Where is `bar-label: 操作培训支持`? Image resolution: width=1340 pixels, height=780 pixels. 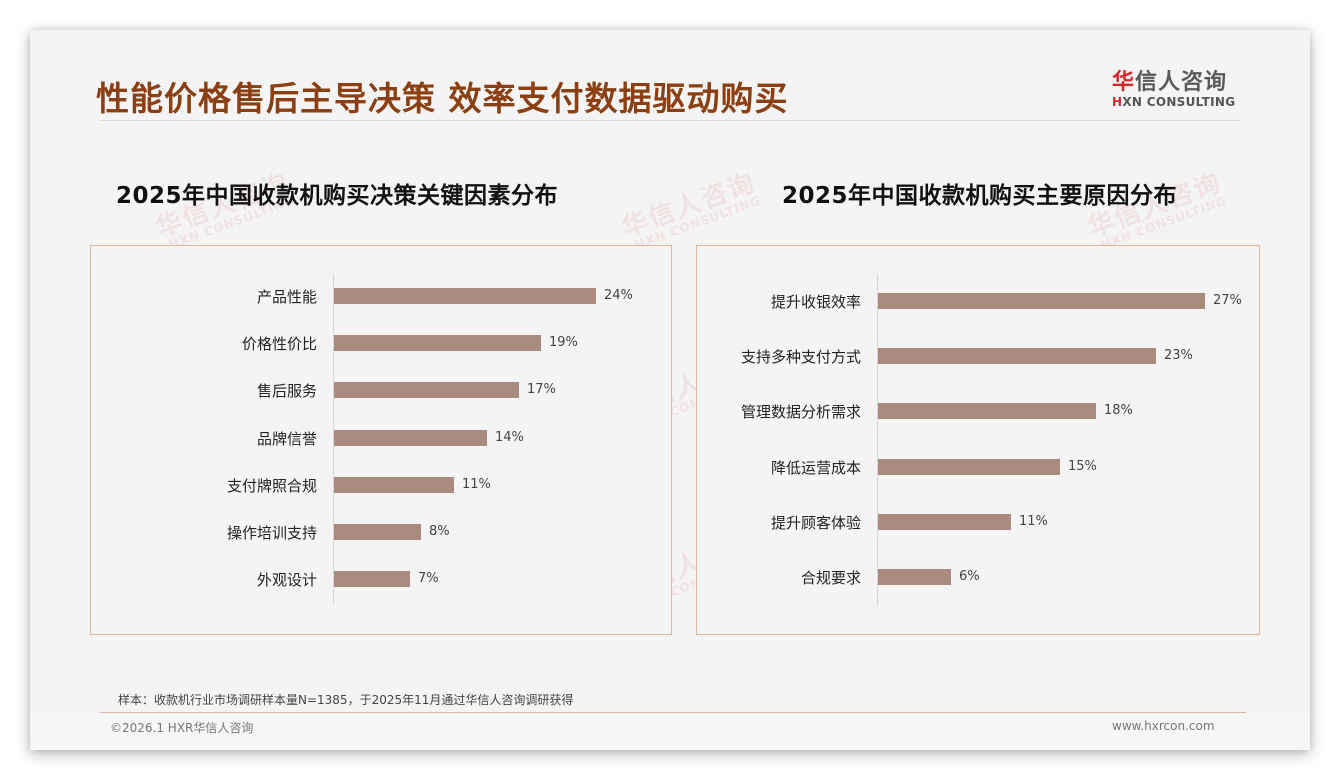 bar-label: 操作培训支持 is located at coordinates (271, 533).